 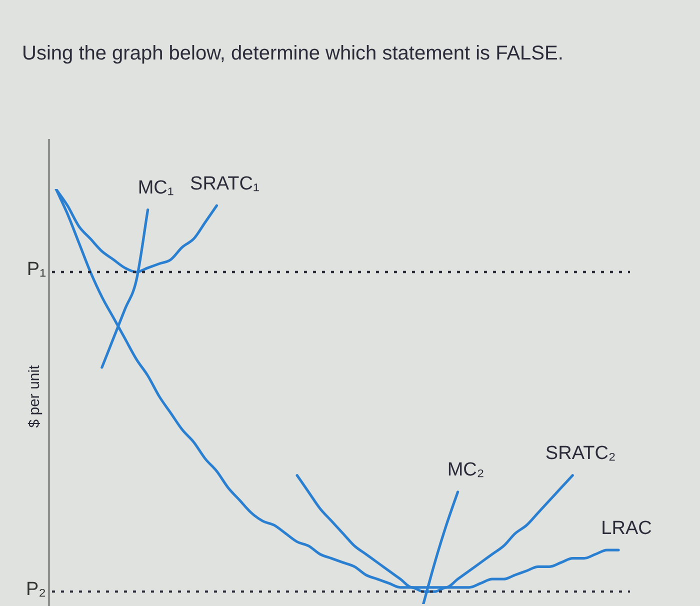 I want to click on ref-line-label: P₁, so click(x=36, y=269).